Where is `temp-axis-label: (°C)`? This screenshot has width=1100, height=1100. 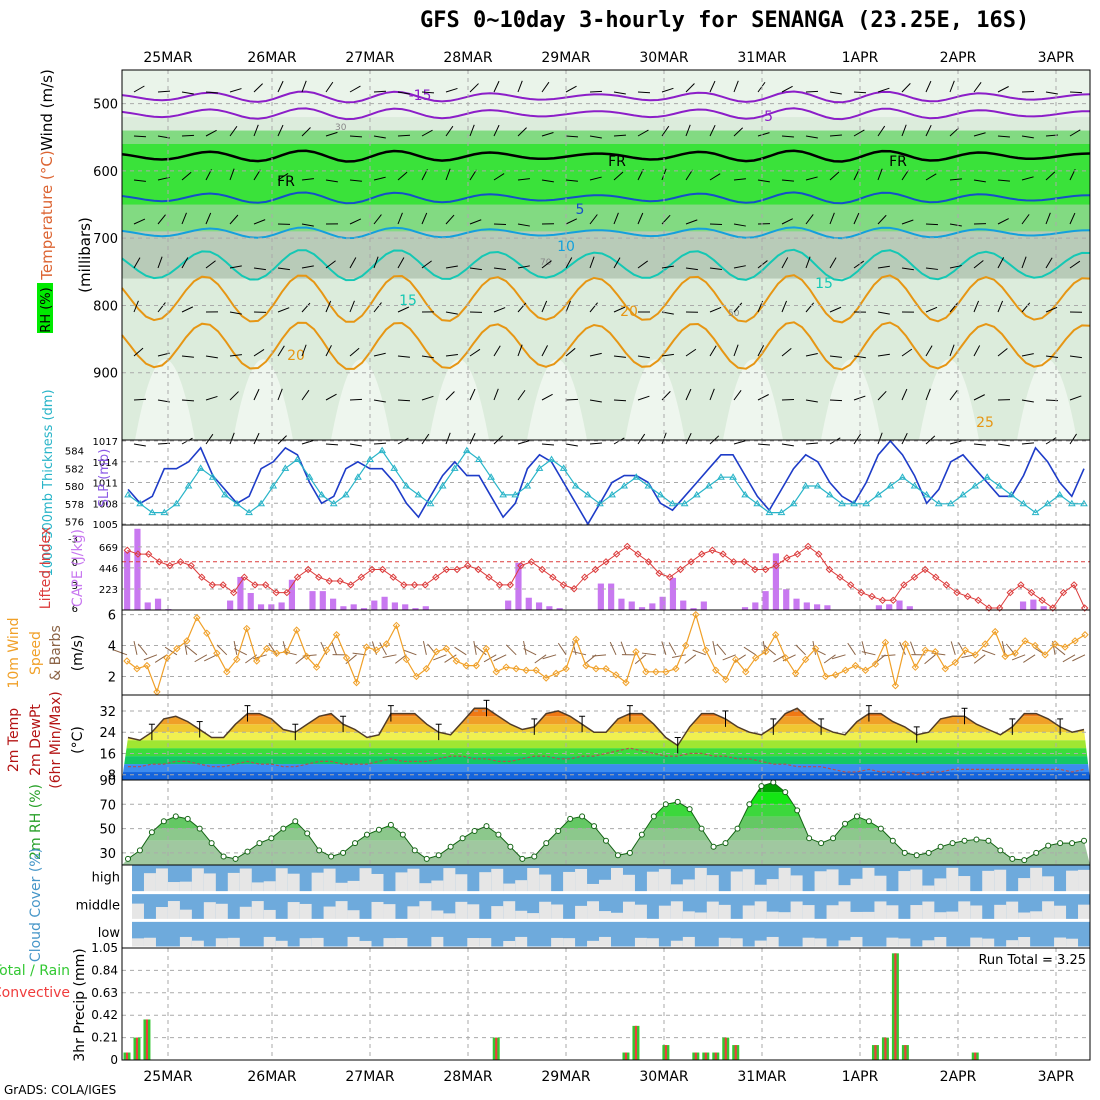 temp-axis-label: (°C) is located at coordinates (78, 740).